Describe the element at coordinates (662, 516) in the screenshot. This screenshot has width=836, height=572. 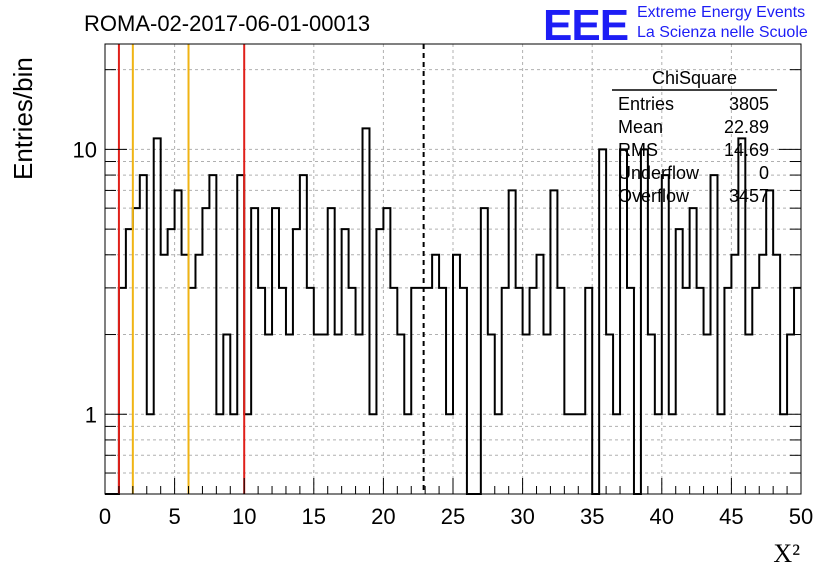
I see `x-tick-label: 40` at that location.